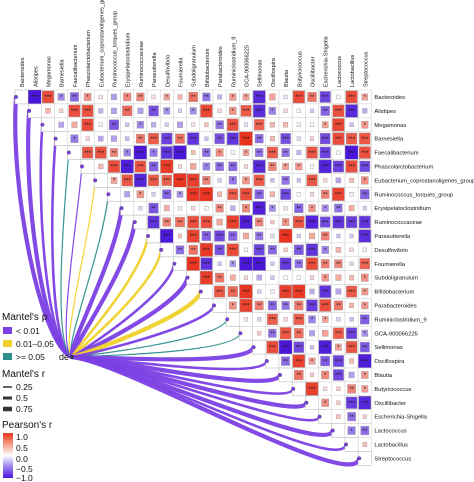 Image resolution: width=474 pixels, height=482 pixels. What do you see at coordinates (306, 402) in the screenshot?
I see `mantel-node-oscillibacter` at bounding box center [306, 402].